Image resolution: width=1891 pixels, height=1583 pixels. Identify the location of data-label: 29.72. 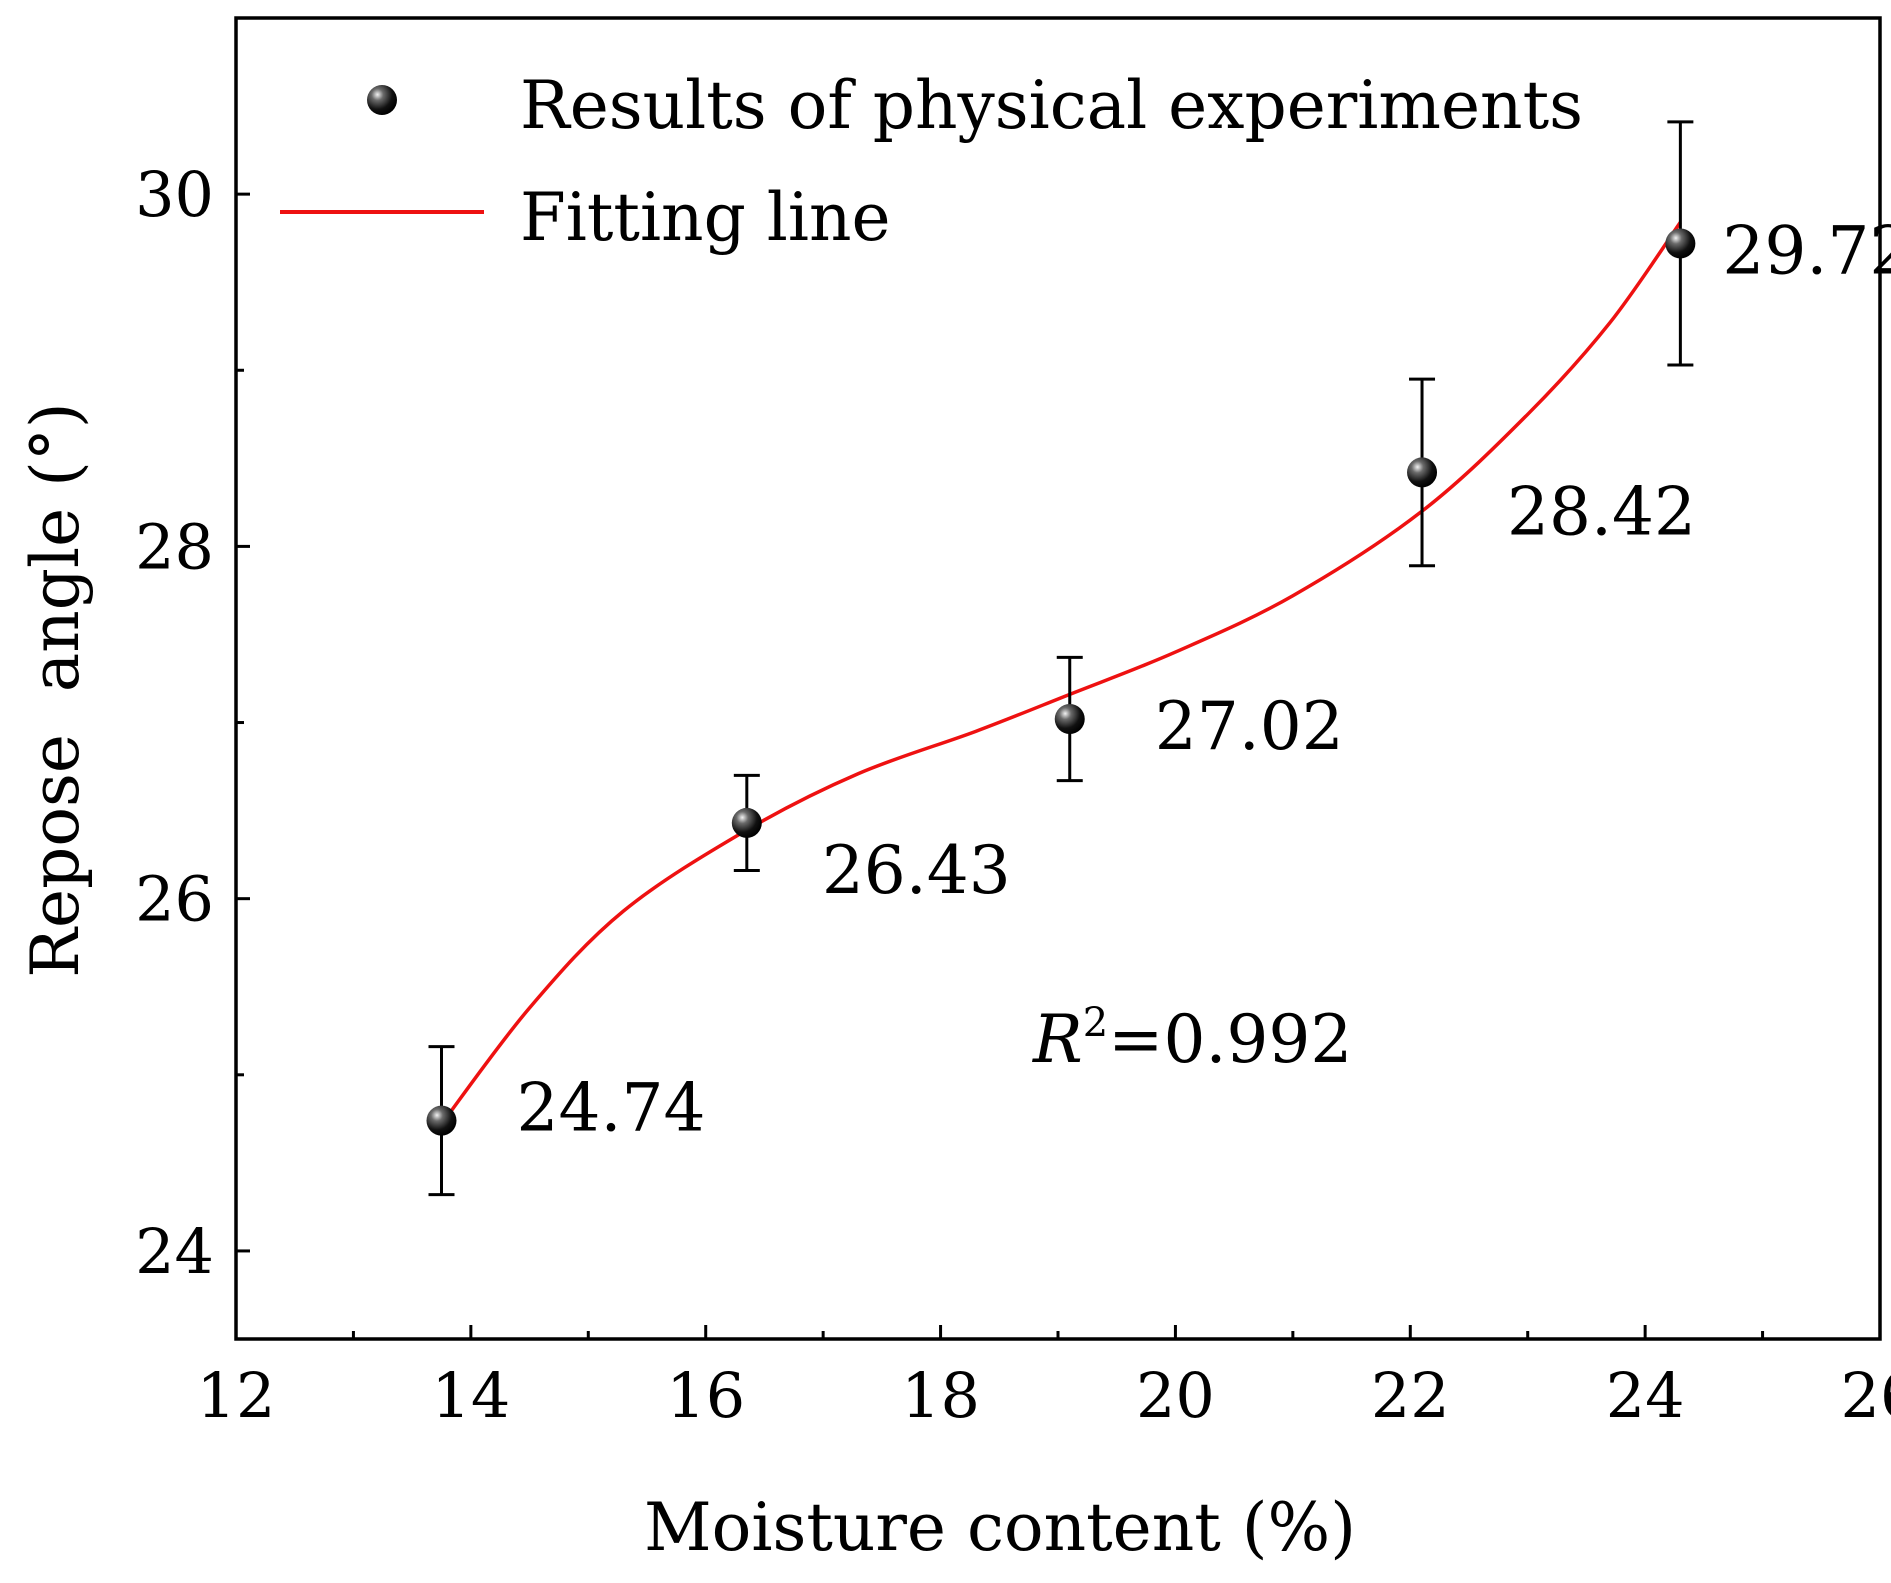
(1806, 250).